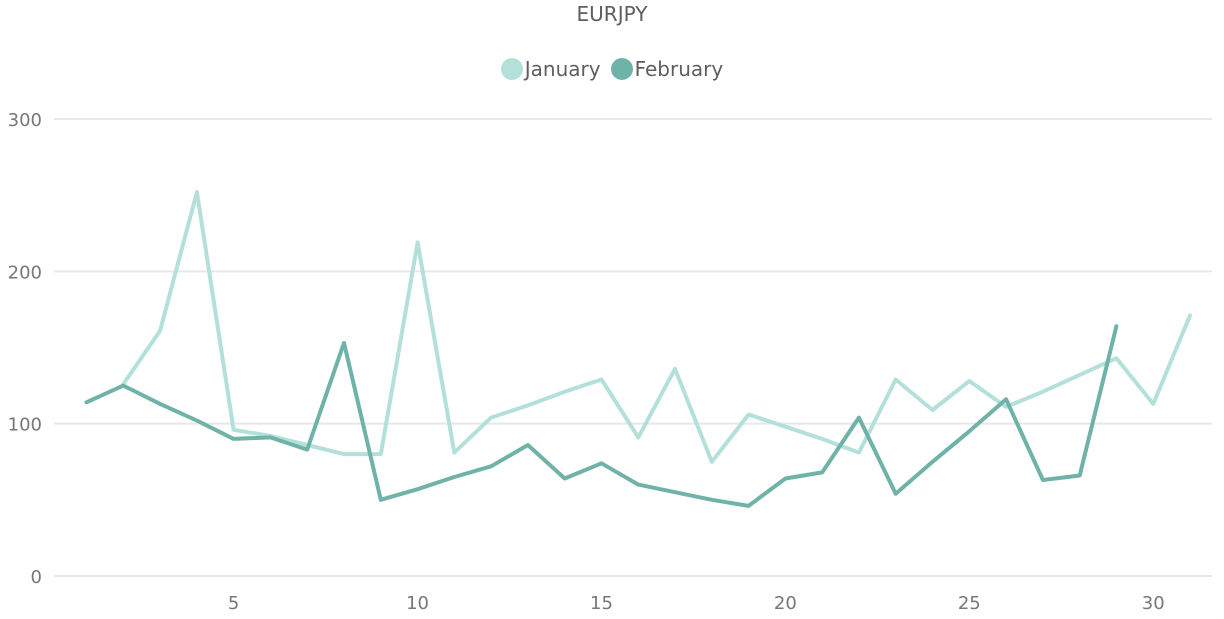 The image size is (1224, 619). Describe the element at coordinates (233, 603) in the screenshot. I see `x-tick-label: 5` at that location.